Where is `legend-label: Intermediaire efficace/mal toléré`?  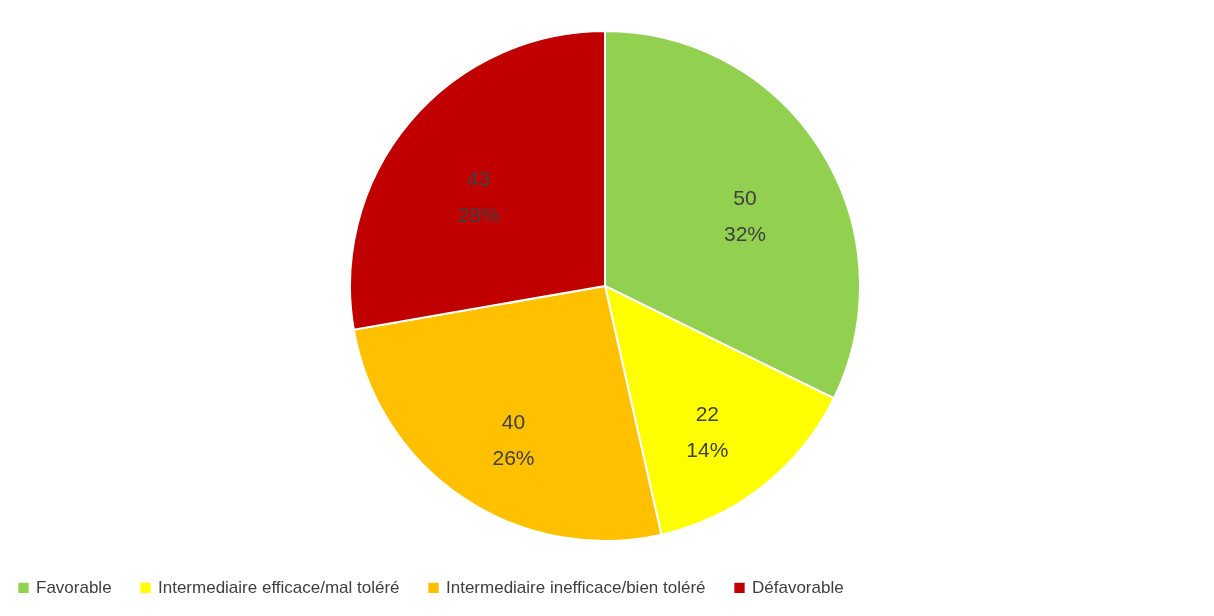 legend-label: Intermediaire efficace/mal toléré is located at coordinates (279, 587).